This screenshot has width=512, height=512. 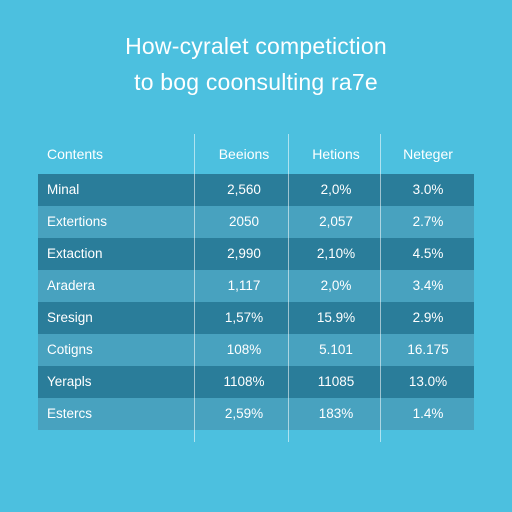 I want to click on table-row: Estercs 2,59% 183% 1.4%, so click(x=256, y=414).